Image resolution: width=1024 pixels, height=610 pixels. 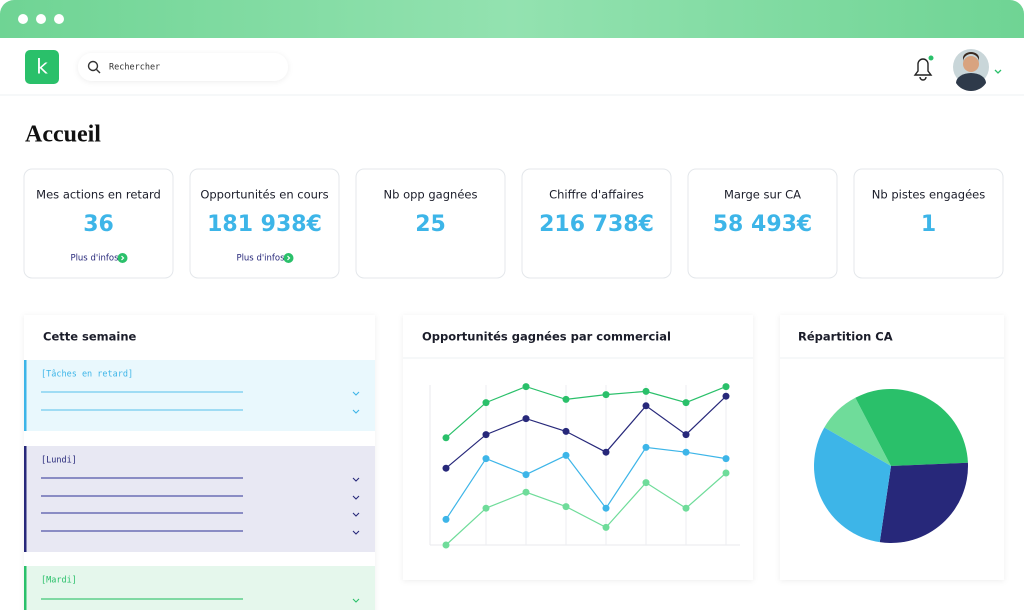 What do you see at coordinates (845, 337) in the screenshot?
I see `panel-title: Répartition CA` at bounding box center [845, 337].